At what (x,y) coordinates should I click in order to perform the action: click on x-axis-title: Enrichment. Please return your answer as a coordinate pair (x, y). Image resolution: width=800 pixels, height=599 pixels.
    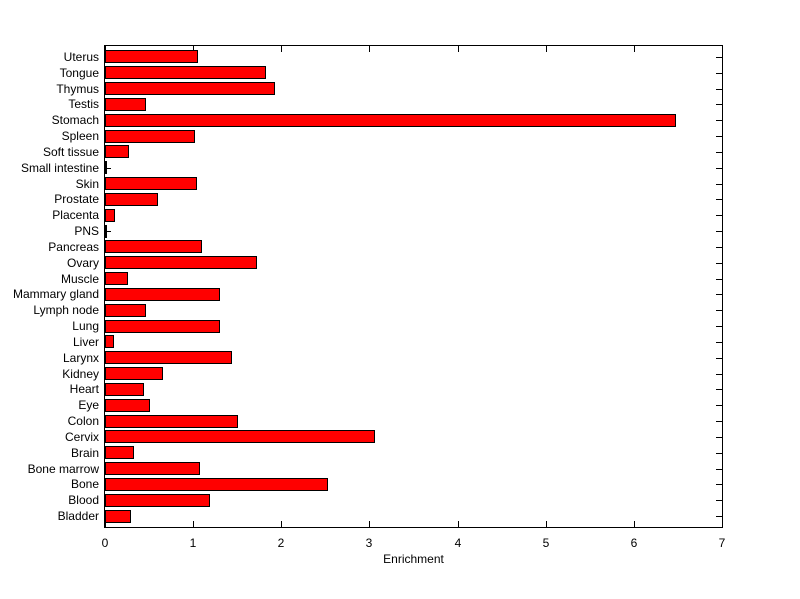
    Looking at the image, I should click on (413, 559).